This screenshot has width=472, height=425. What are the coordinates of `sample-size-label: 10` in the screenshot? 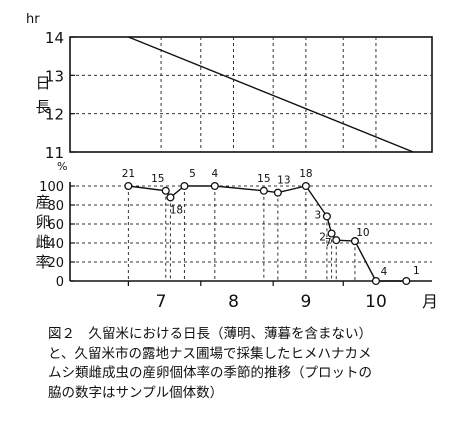 It's located at (362, 233).